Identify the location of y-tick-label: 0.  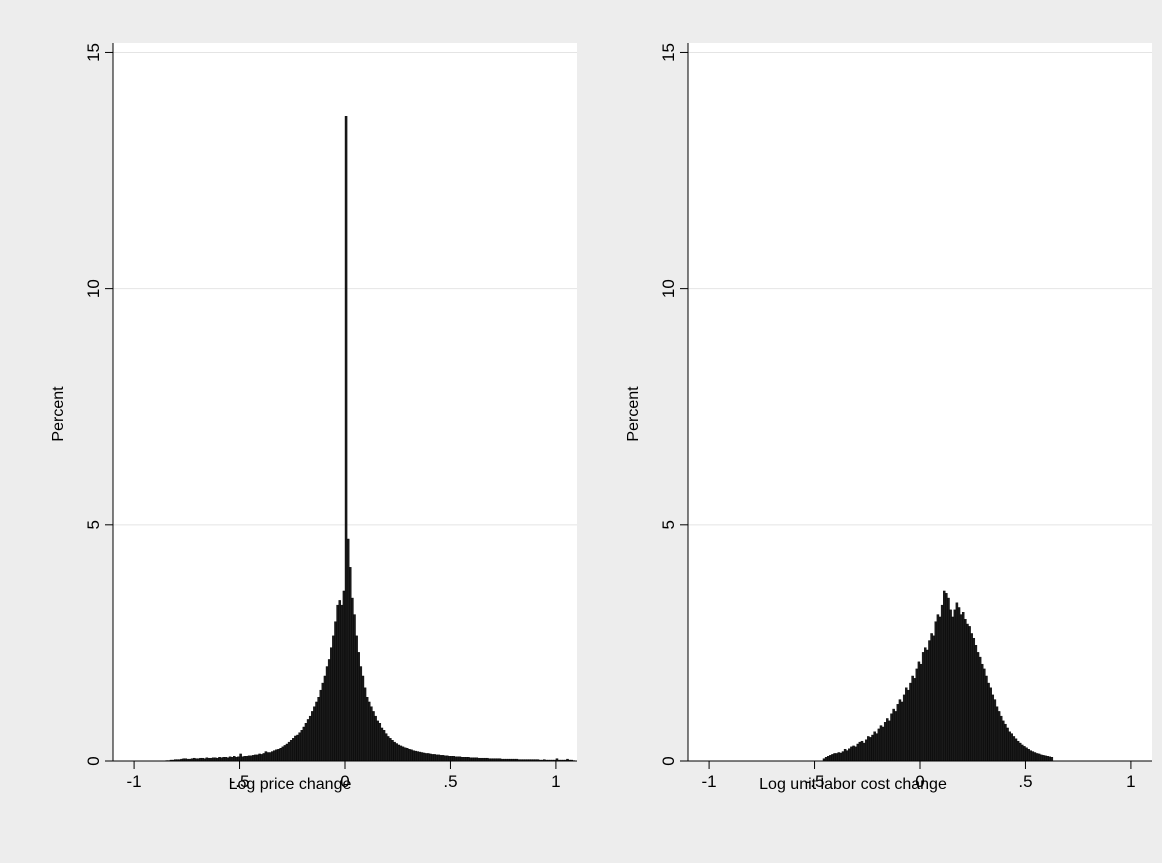
(93, 760).